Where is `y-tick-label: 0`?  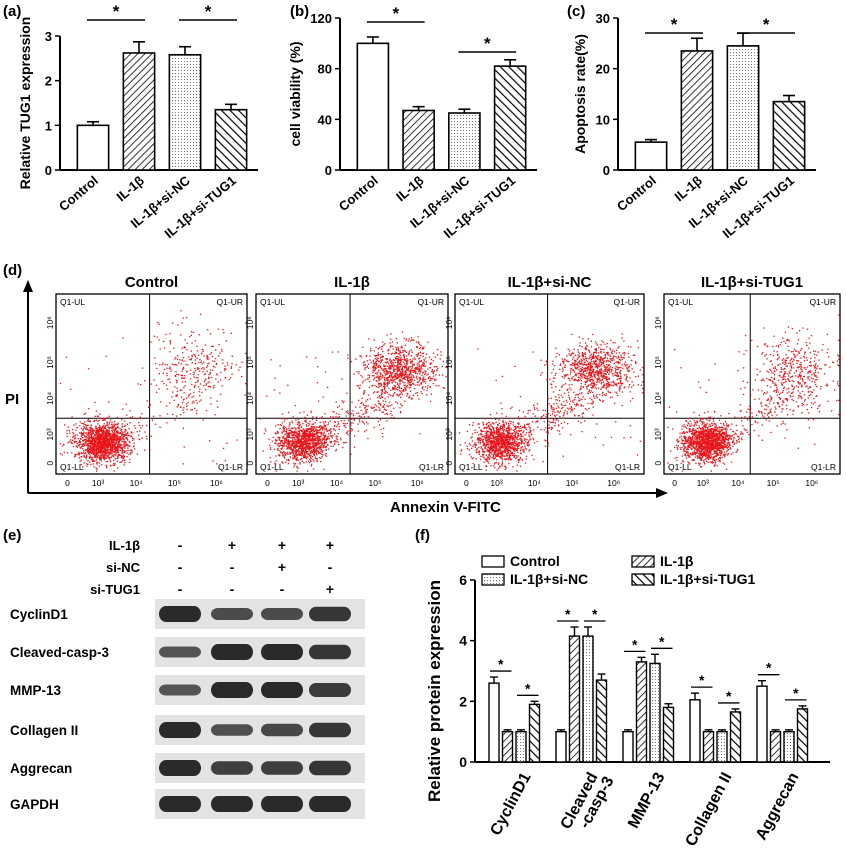
y-tick-label: 0 is located at coordinates (606, 170).